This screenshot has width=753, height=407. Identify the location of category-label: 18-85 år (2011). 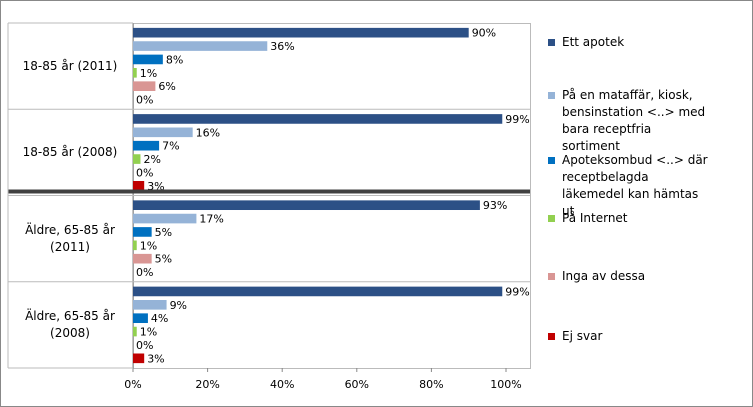
(70, 65).